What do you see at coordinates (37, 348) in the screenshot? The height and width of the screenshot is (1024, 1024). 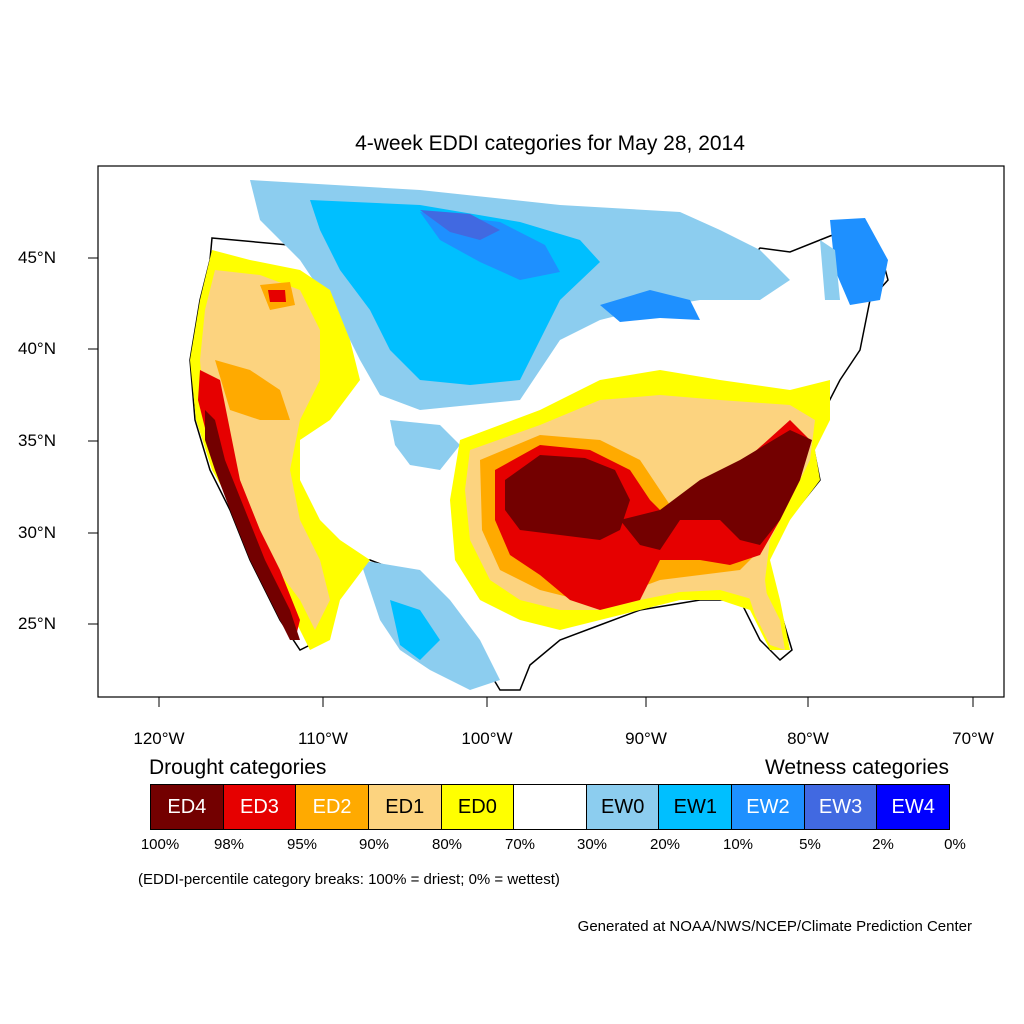 I see `lat-label-40: 40°N` at bounding box center [37, 348].